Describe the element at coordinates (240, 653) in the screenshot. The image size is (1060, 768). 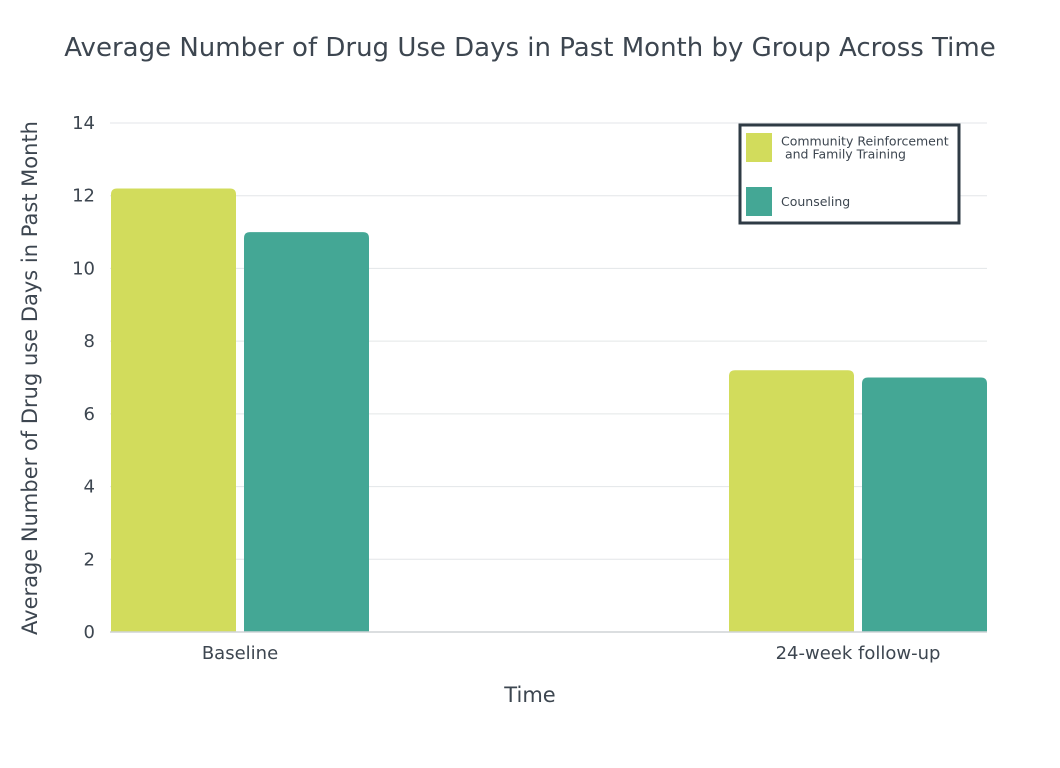
I see `x-tick-label: Baseline` at that location.